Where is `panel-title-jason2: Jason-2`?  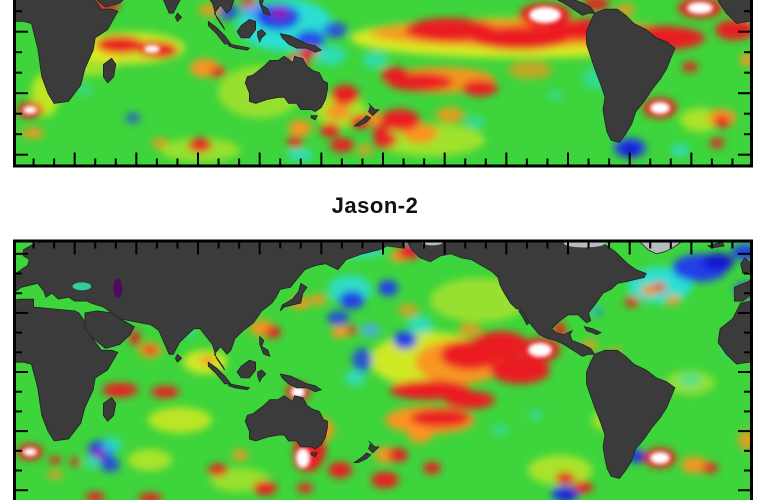
panel-title-jason2: Jason-2 is located at coordinates (375, 205).